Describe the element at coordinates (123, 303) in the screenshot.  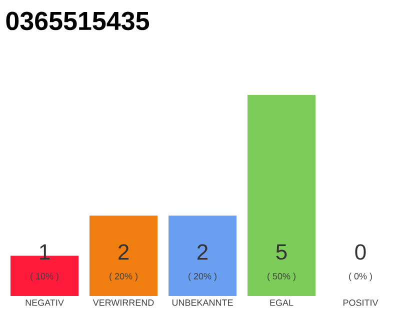
I see `x-tick-label: VERWIRREND` at that location.